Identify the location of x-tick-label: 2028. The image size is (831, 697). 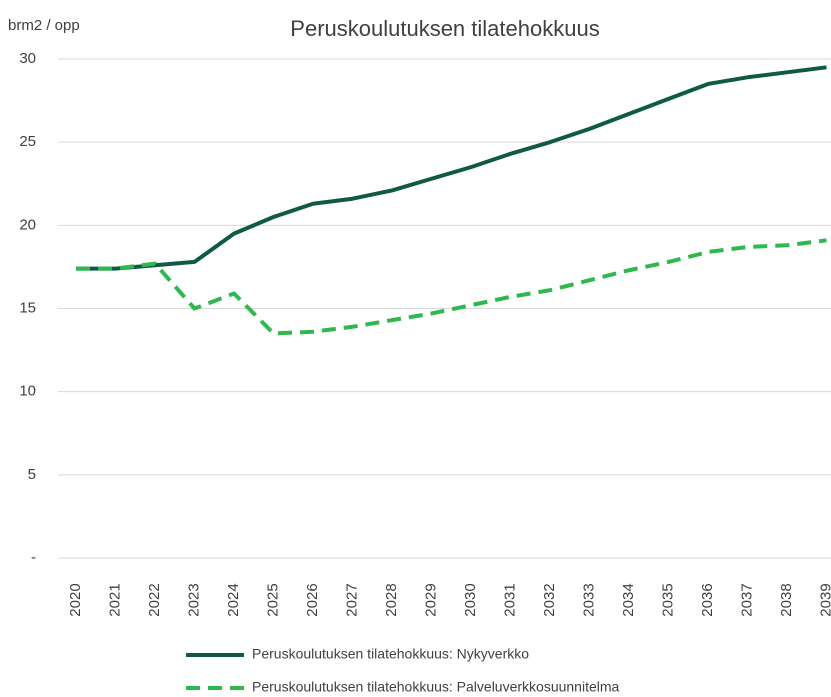
(391, 599).